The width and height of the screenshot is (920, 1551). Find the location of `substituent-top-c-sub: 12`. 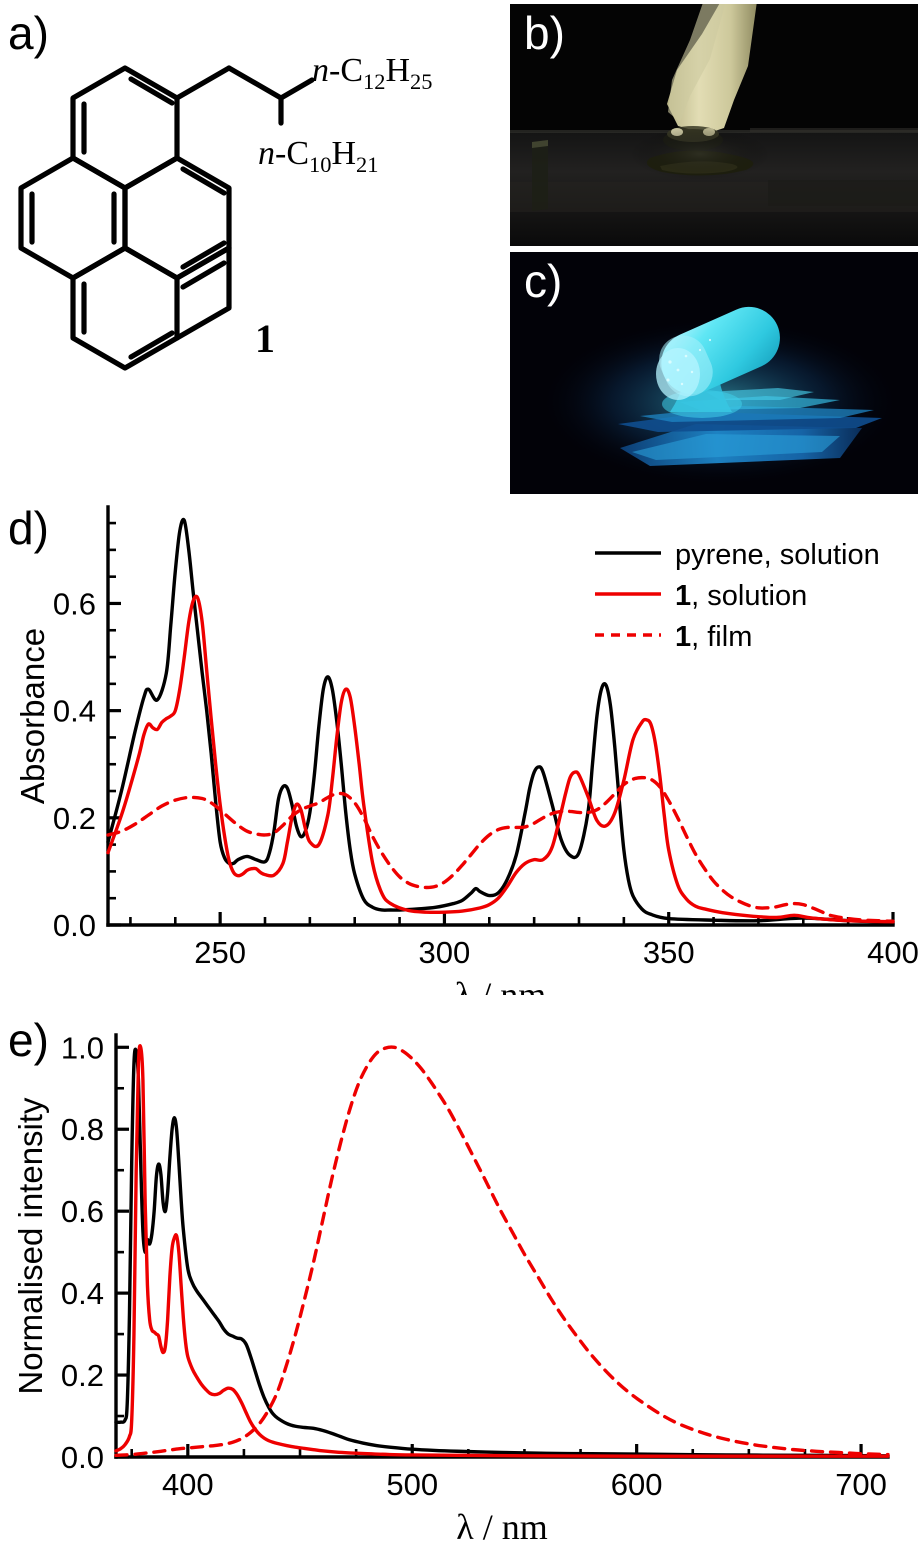

substituent-top-c-sub: 12 is located at coordinates (374, 81).